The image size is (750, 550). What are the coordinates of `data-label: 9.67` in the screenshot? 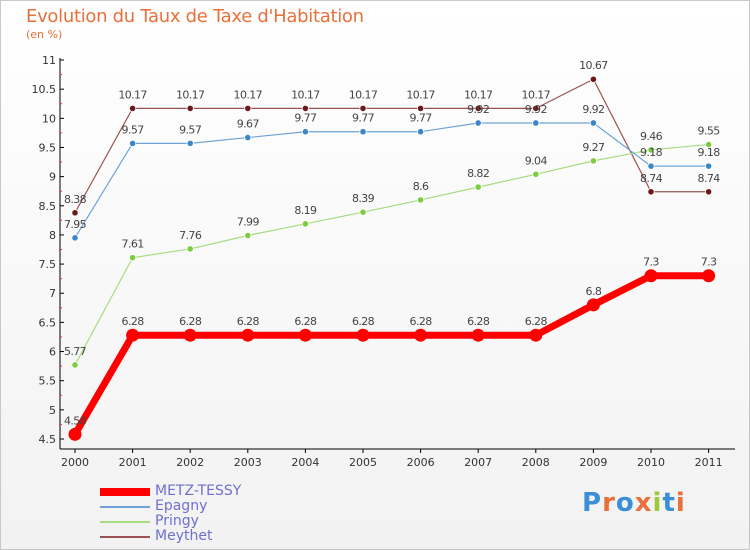 It's located at (248, 124).